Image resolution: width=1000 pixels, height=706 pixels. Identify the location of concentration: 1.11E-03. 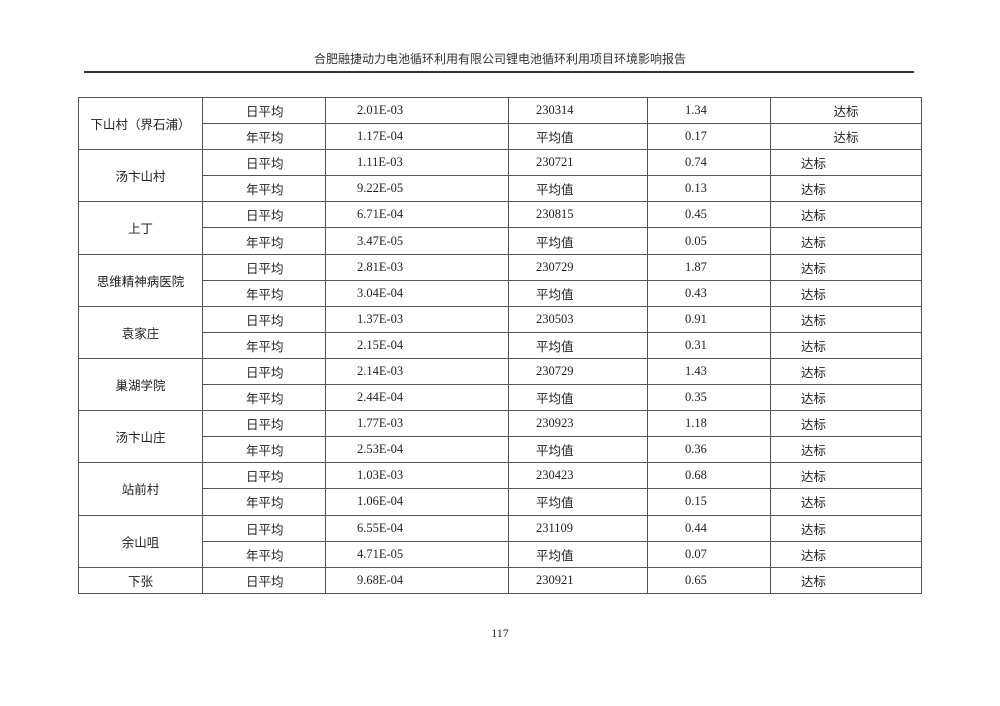
(417, 163).